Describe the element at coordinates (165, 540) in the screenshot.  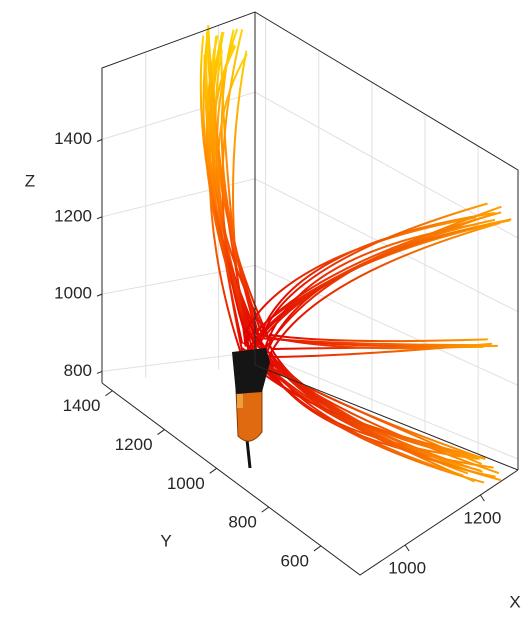
I see `y-axis-label: Y` at that location.